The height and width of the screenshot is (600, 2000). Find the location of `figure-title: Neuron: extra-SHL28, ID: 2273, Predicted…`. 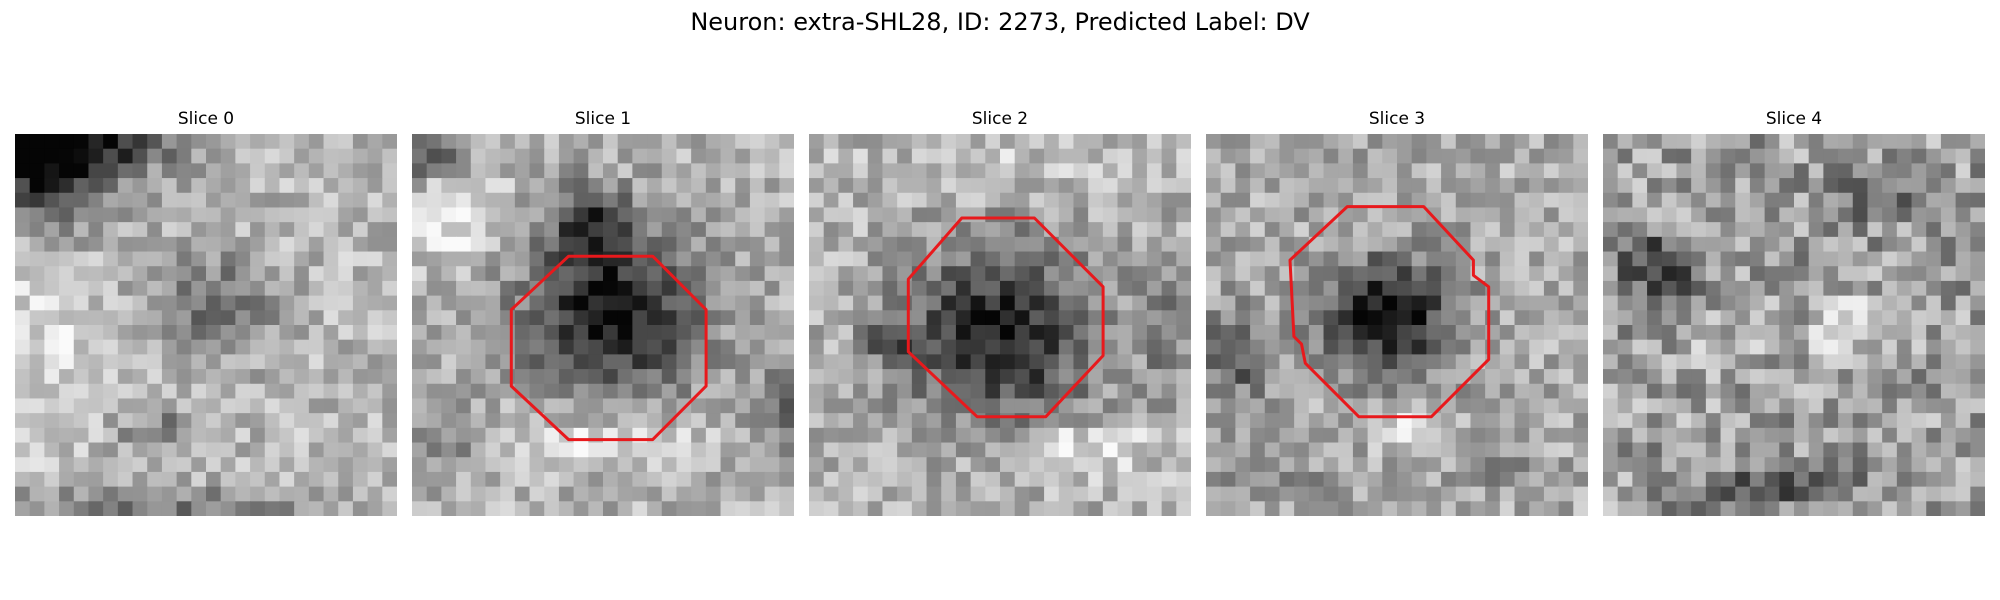

figure-title: Neuron: extra-SHL28, ID: 2273, Predicted… is located at coordinates (1000, 22).